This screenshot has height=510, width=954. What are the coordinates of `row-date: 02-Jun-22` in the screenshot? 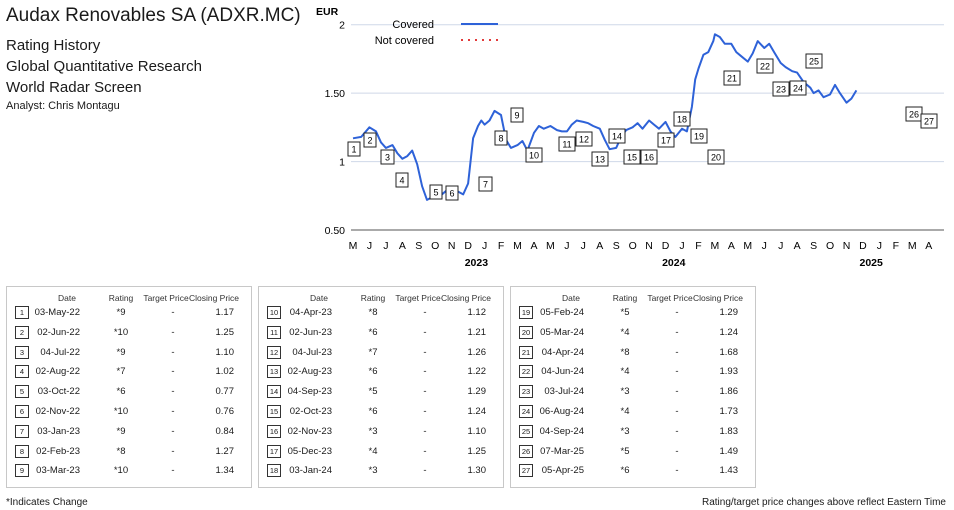 It's located at (58, 332).